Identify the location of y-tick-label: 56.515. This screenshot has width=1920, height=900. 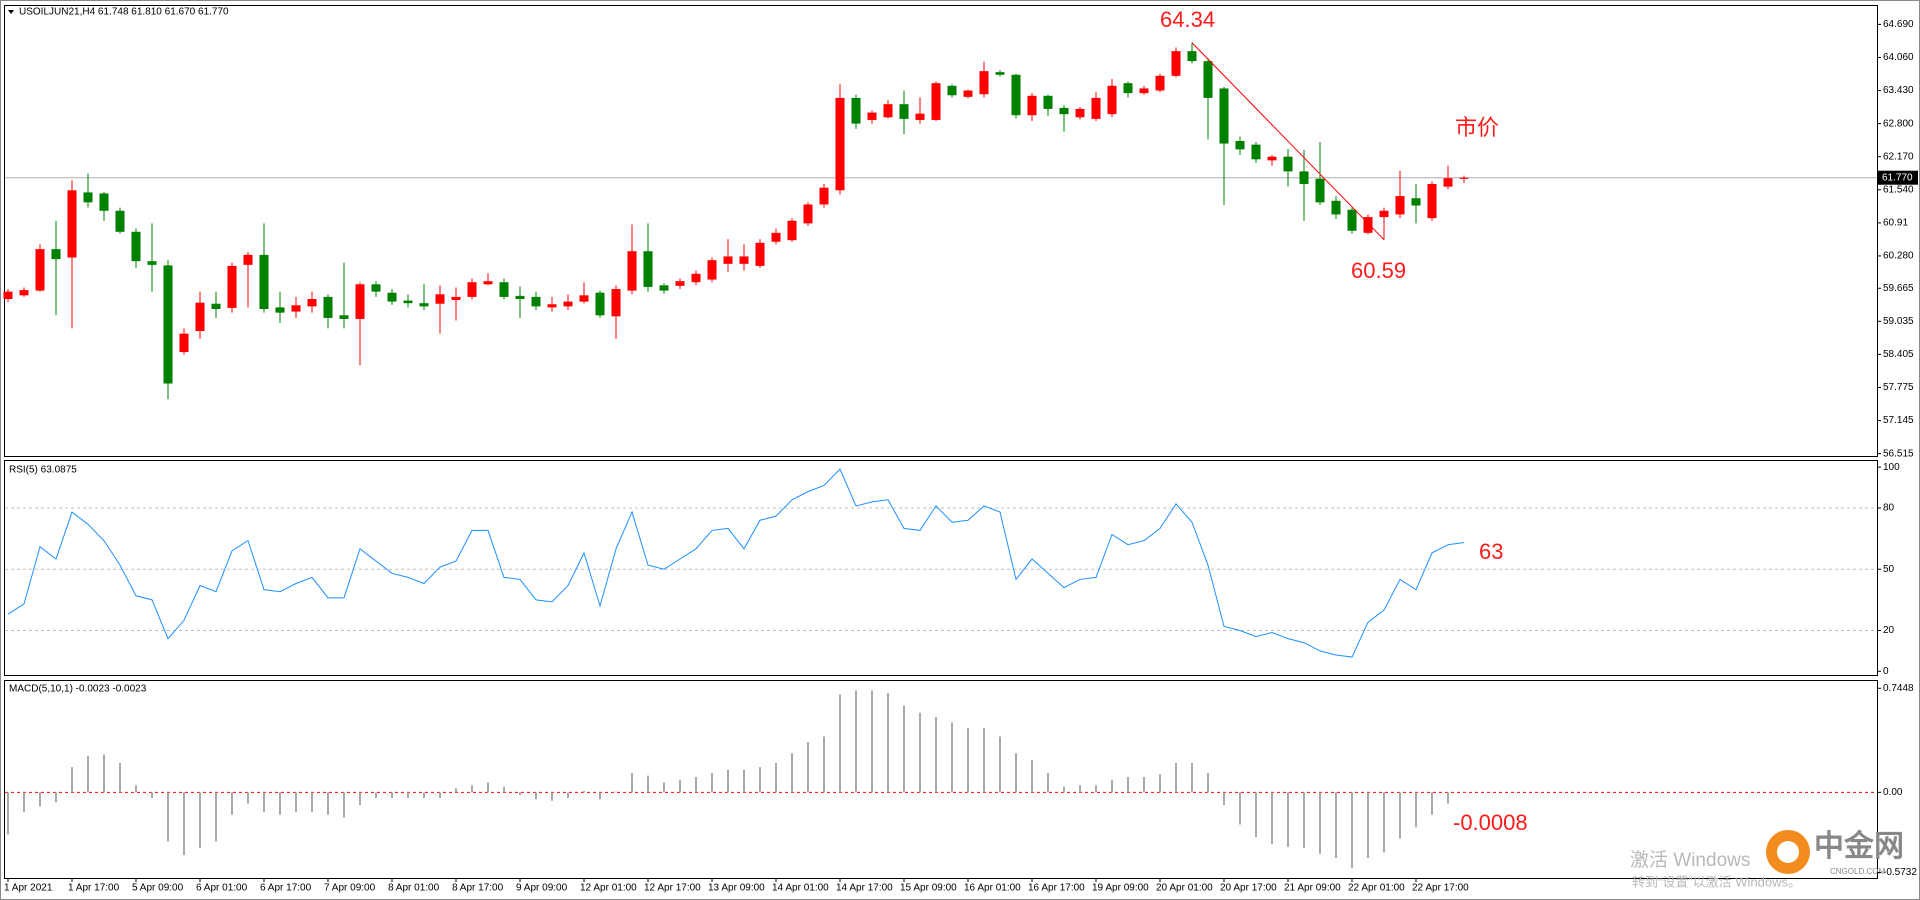
(1898, 453).